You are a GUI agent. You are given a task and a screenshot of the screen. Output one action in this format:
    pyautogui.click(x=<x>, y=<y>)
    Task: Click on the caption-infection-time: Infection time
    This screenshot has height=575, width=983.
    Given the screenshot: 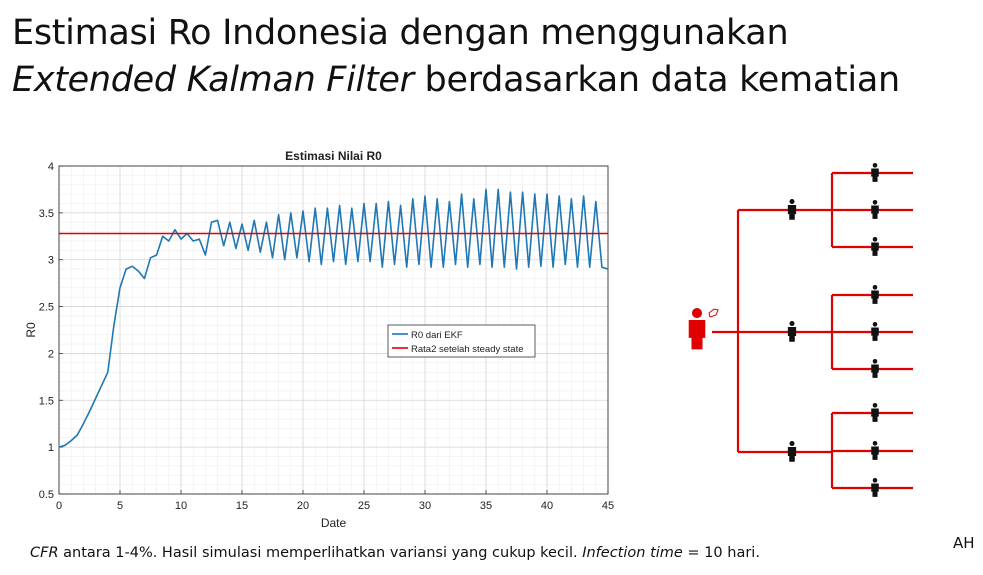 What is the action you would take?
    pyautogui.click(x=632, y=553)
    